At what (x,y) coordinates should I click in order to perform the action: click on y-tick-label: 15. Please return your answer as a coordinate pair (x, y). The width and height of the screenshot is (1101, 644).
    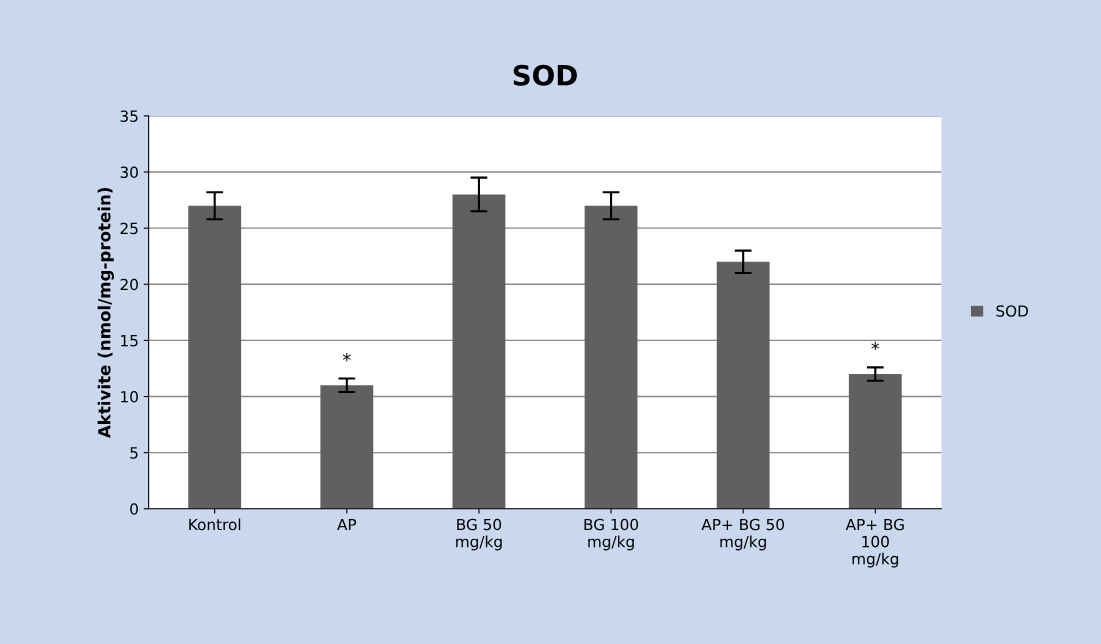
    Looking at the image, I should click on (129, 341).